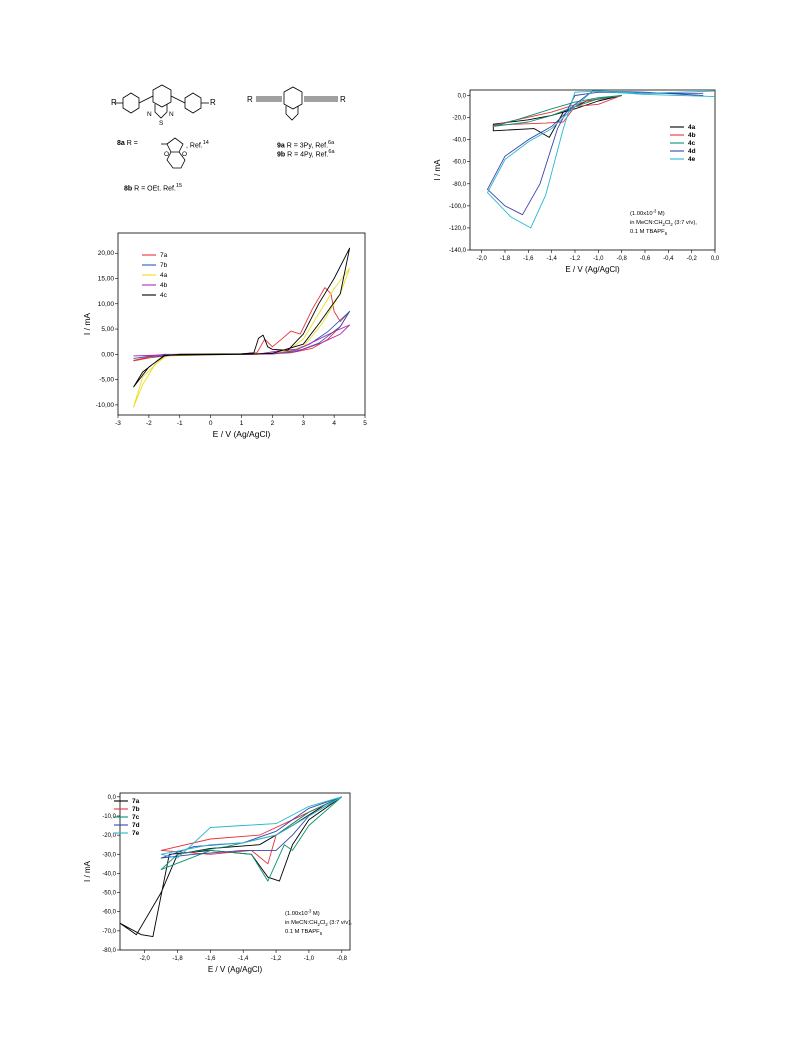  Describe the element at coordinates (305, 144) in the screenshot. I see `caption-9a: 9a R = 3Py, Ref.6a` at that location.